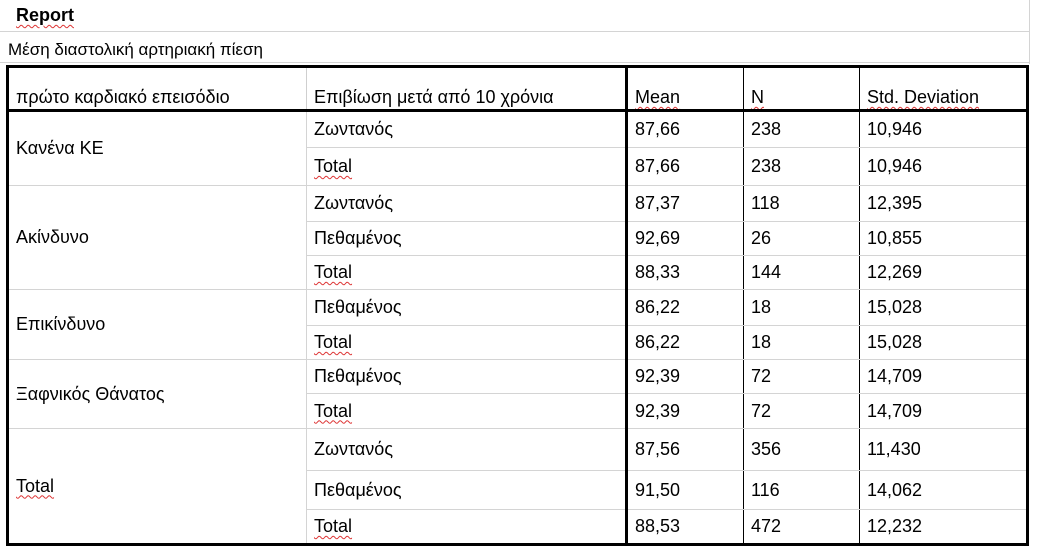 The width and height of the screenshot is (1046, 553). I want to click on table-row: Total 86,22 18 15,028, so click(518, 342).